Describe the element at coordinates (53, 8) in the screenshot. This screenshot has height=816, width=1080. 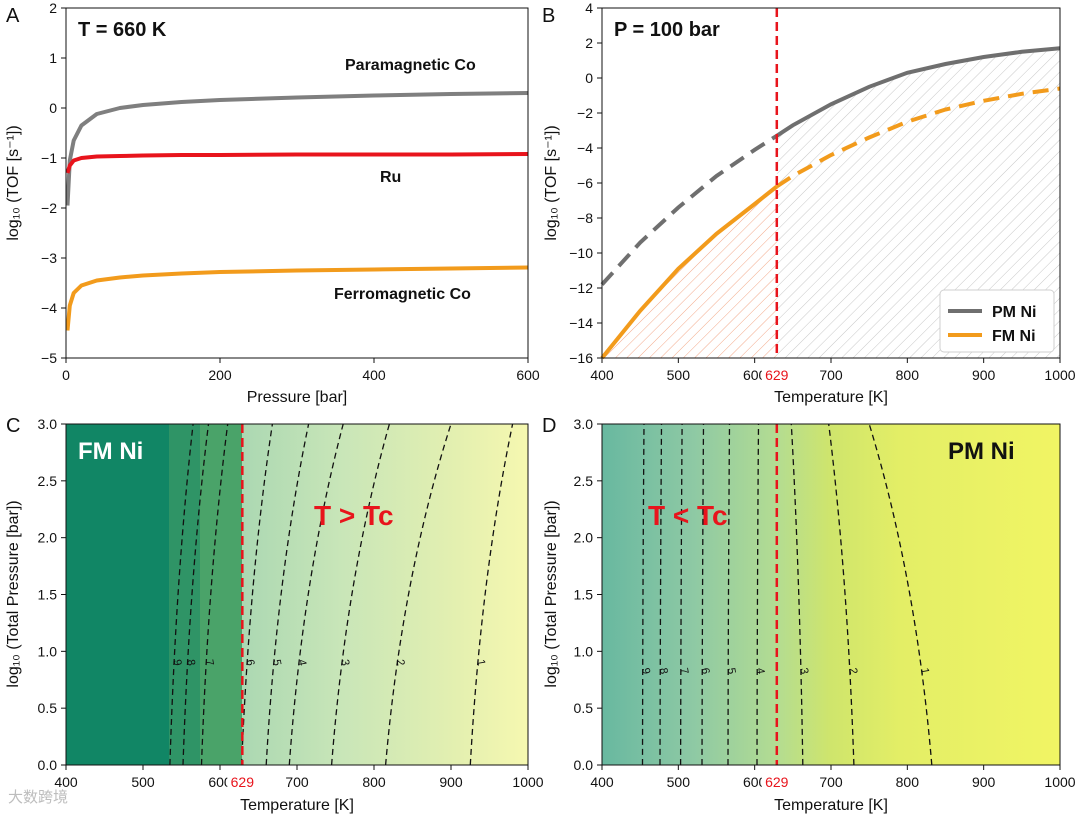
I see `ytick-label: 2` at that location.